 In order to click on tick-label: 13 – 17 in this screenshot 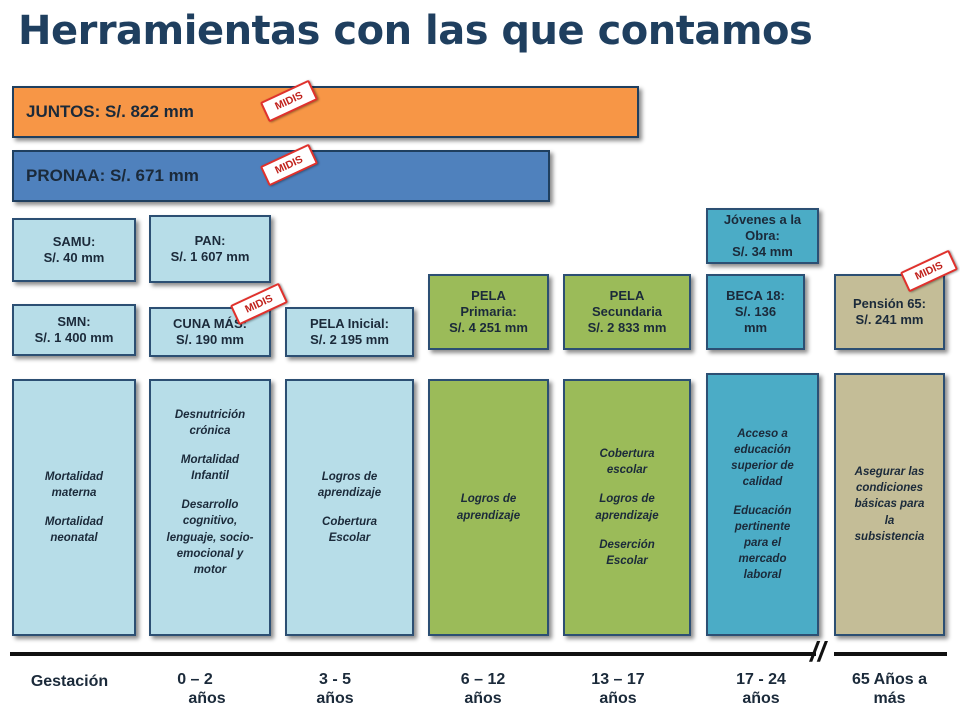, I will do `click(618, 679)`.